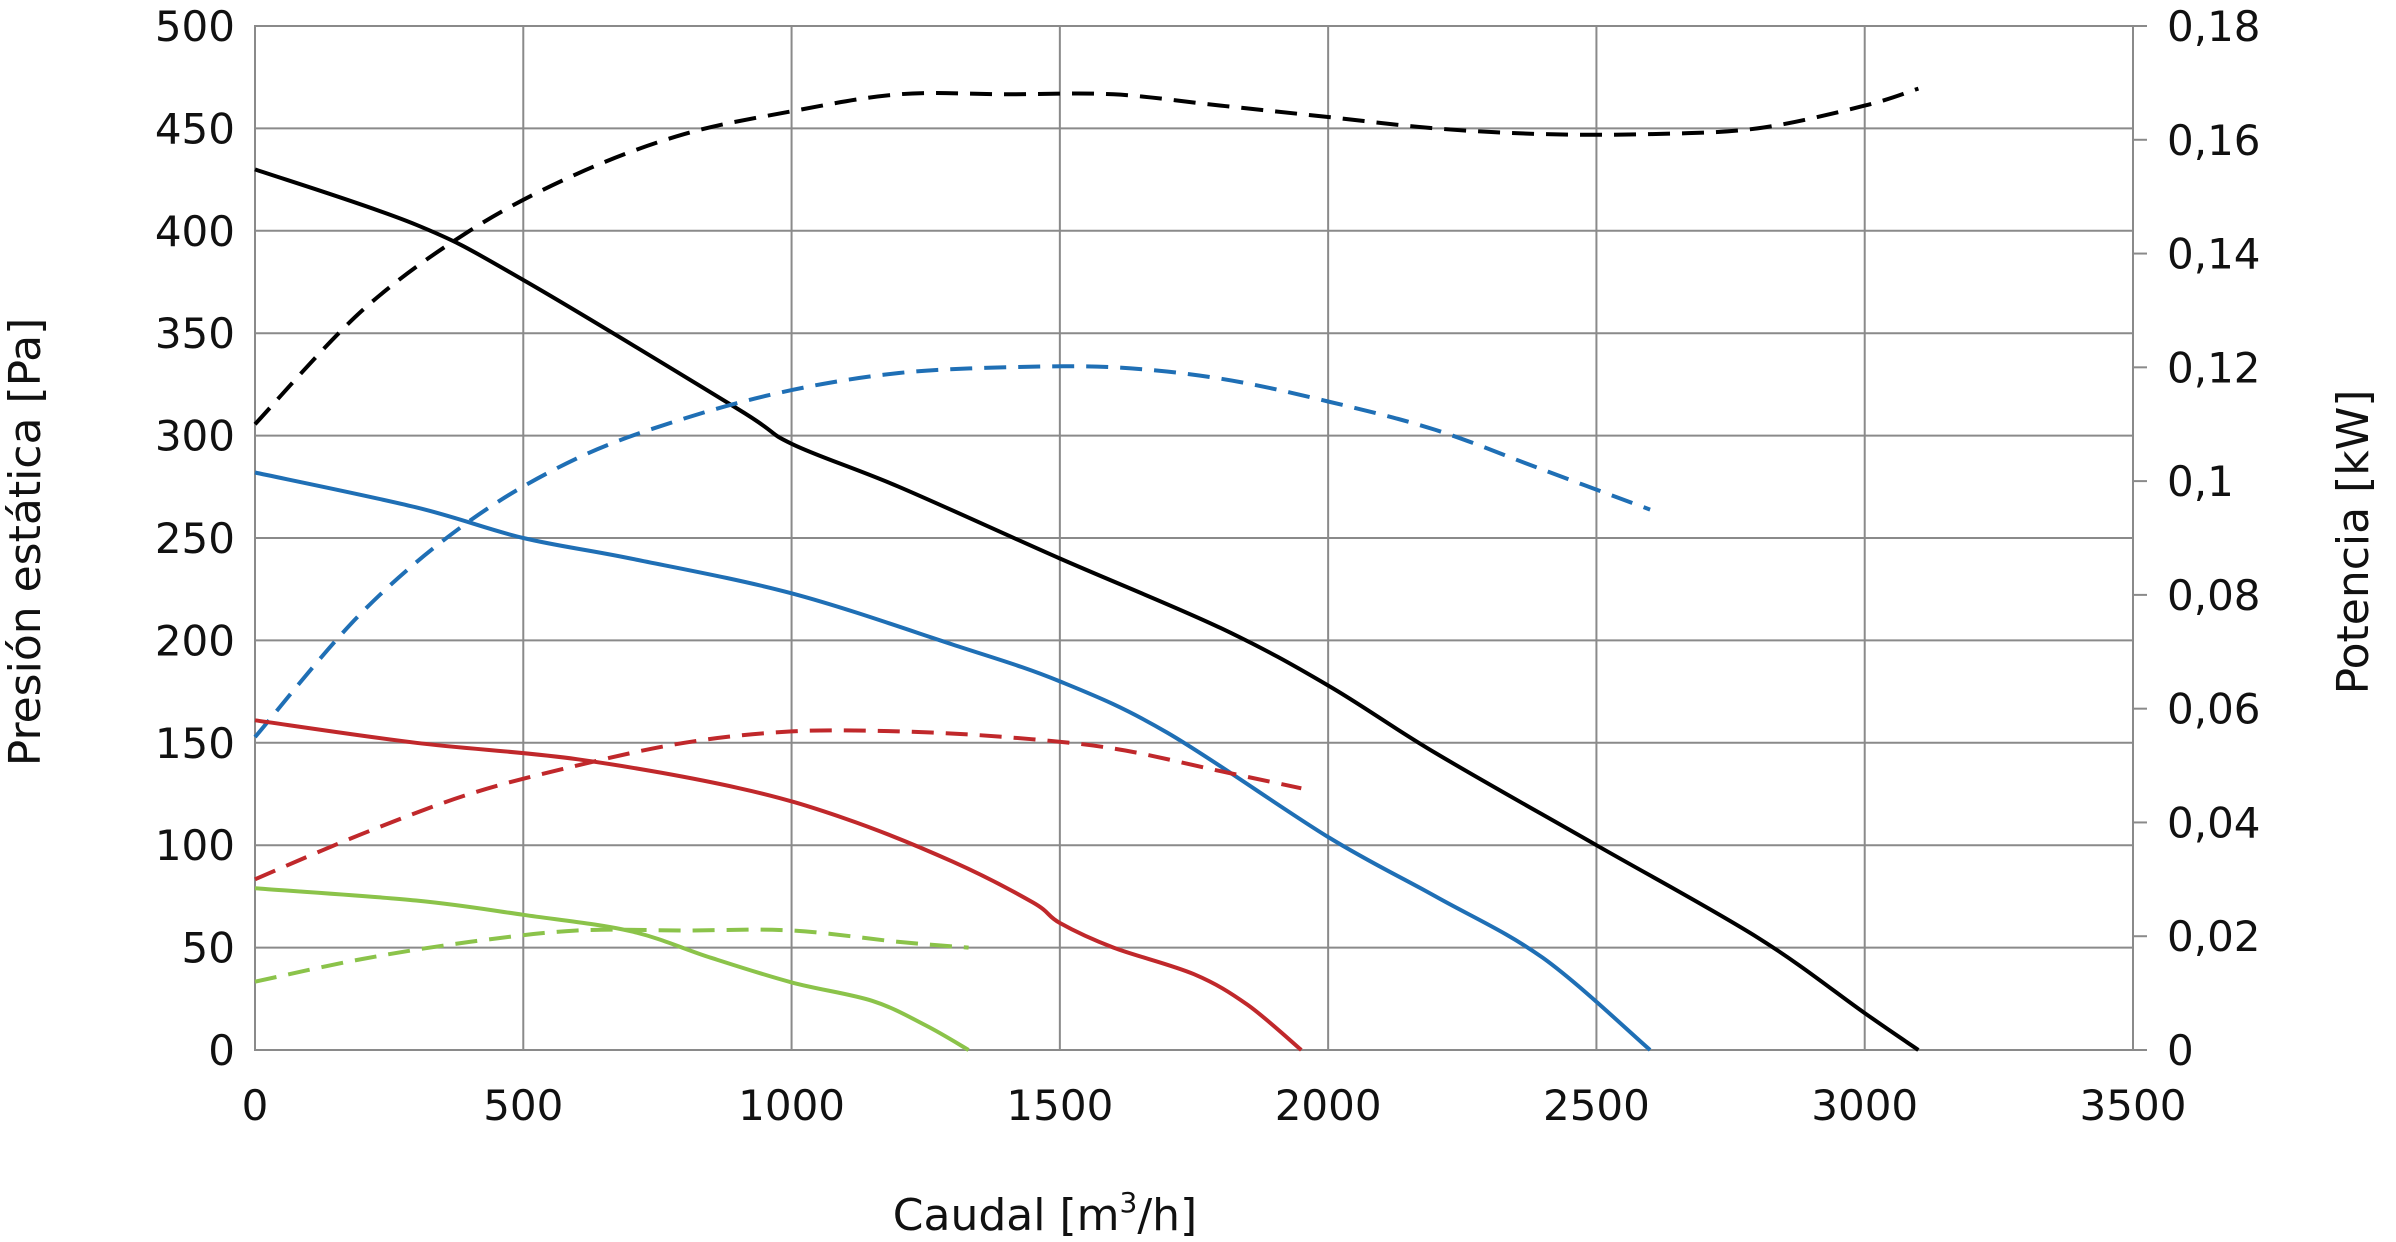  I want to click on y-right-tick-label: 0,14, so click(2214, 254).